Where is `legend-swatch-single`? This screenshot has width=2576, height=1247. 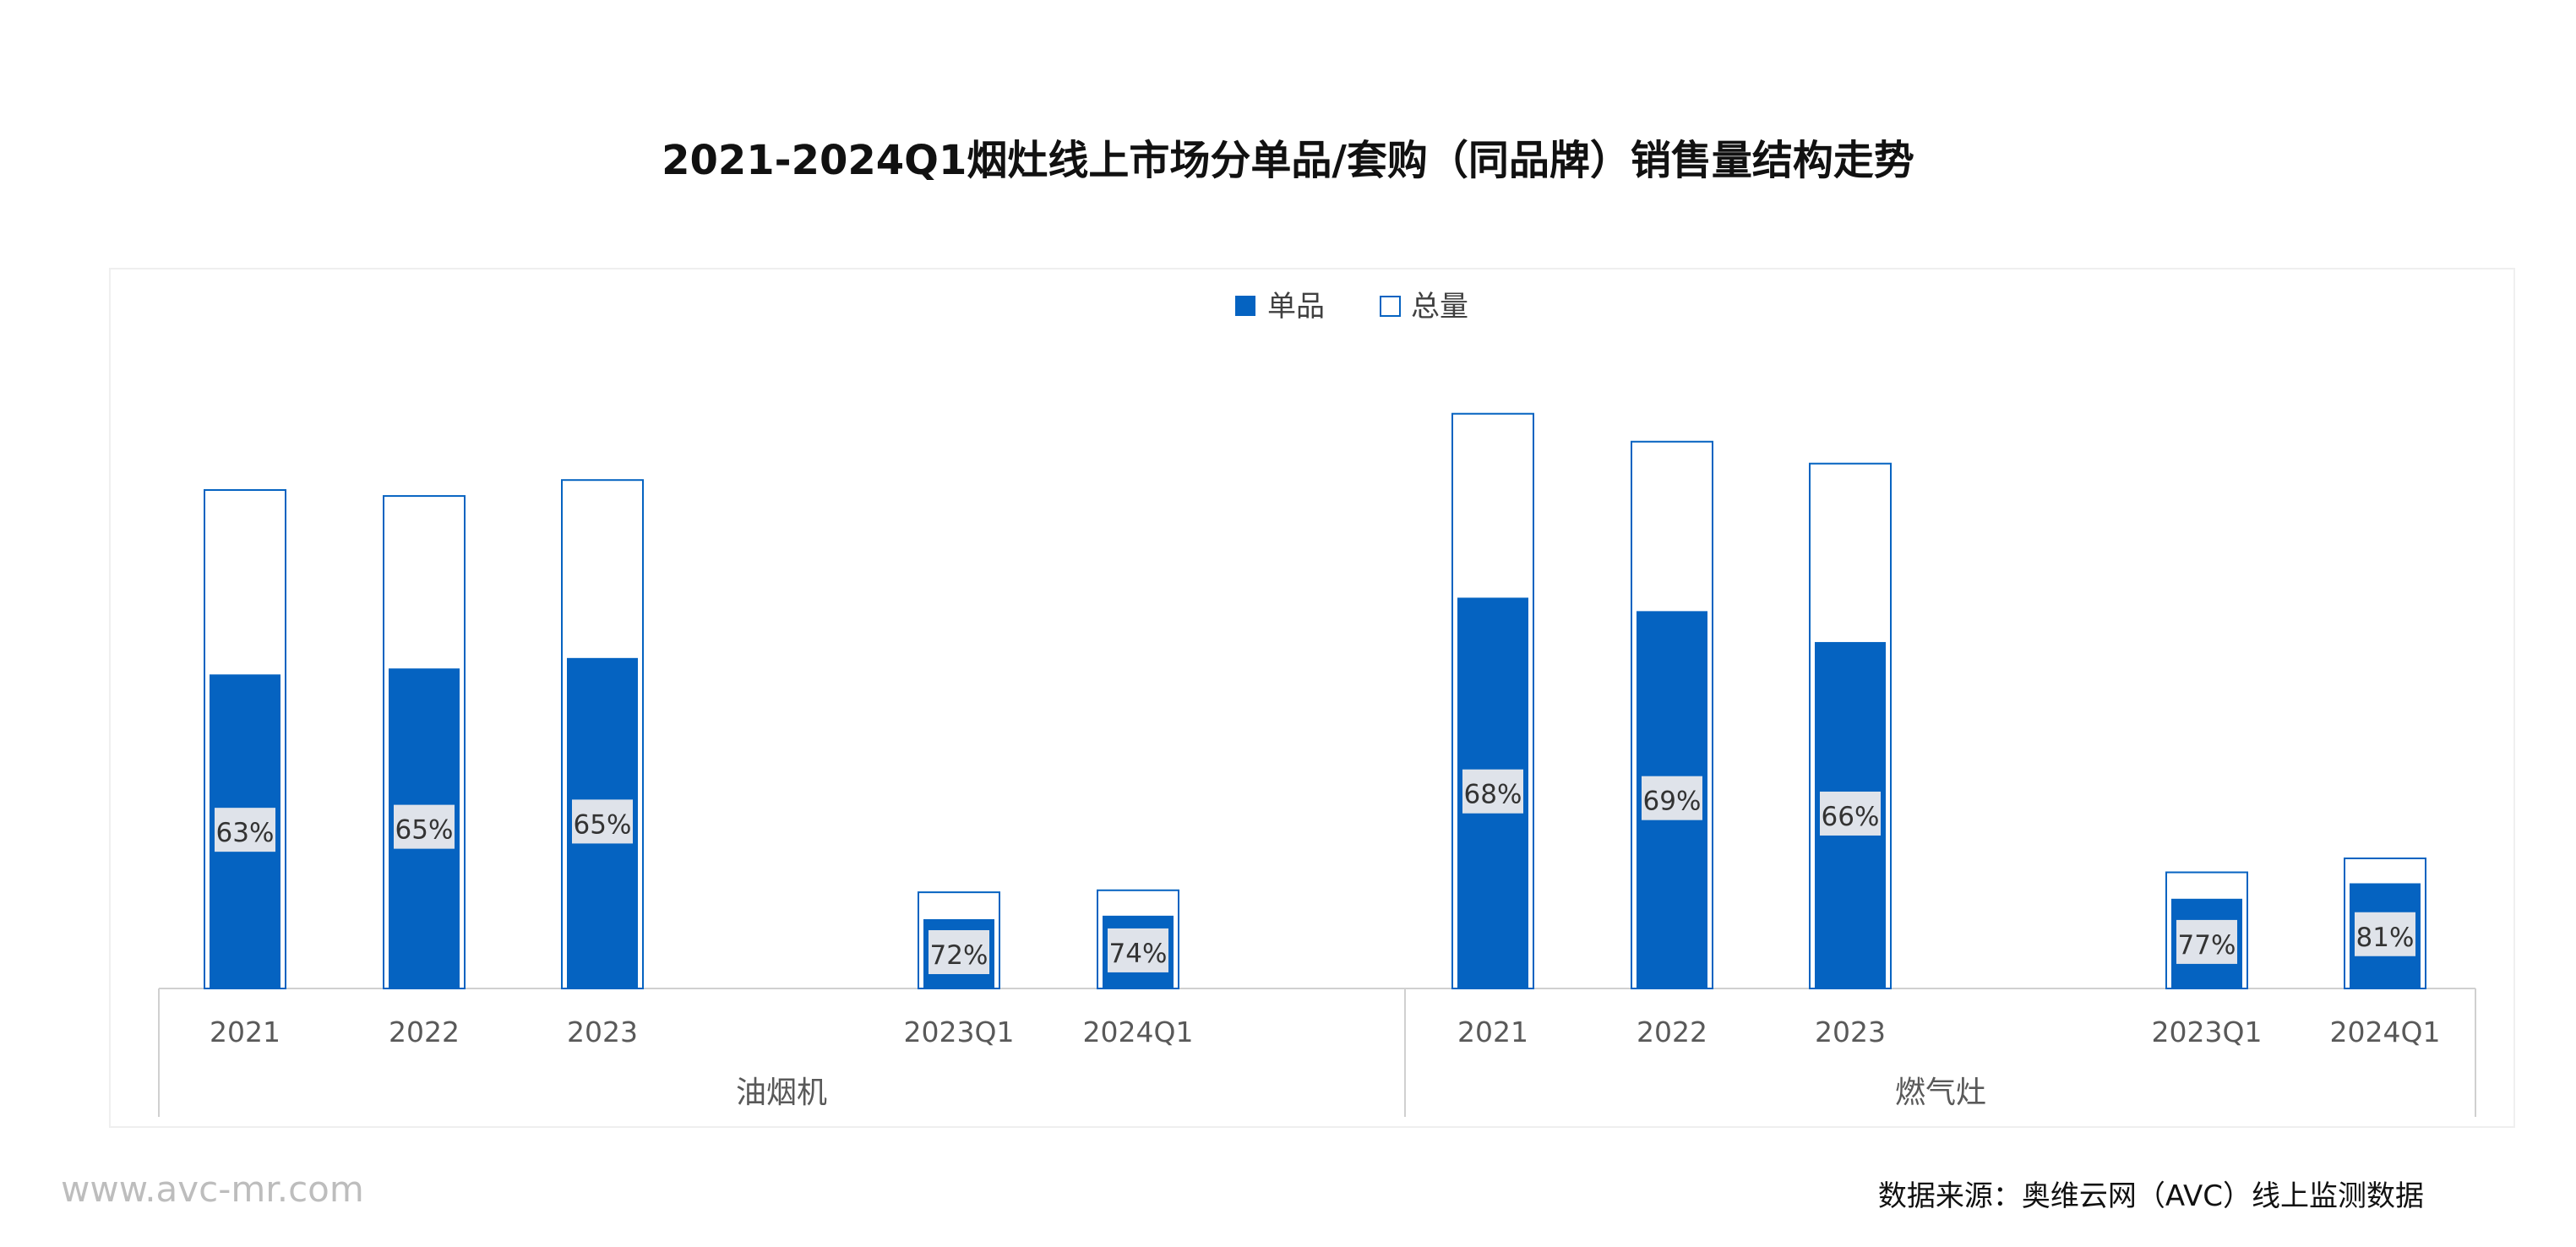 legend-swatch-single is located at coordinates (1245, 306).